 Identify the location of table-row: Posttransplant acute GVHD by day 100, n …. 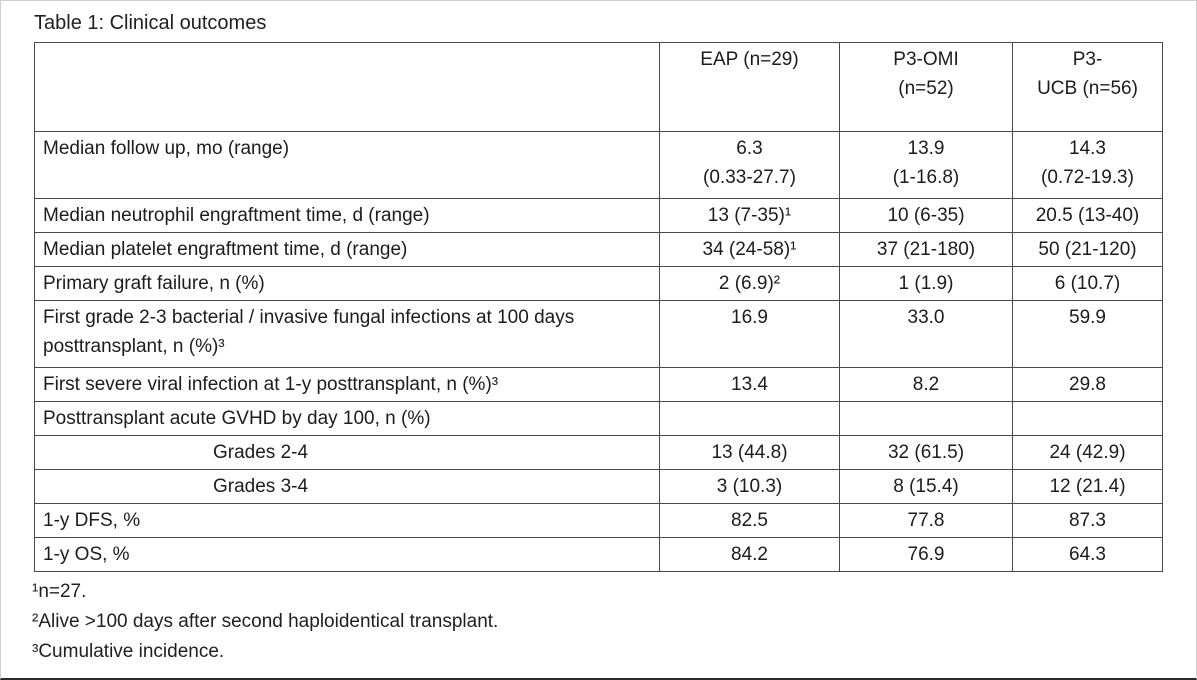
(598, 418).